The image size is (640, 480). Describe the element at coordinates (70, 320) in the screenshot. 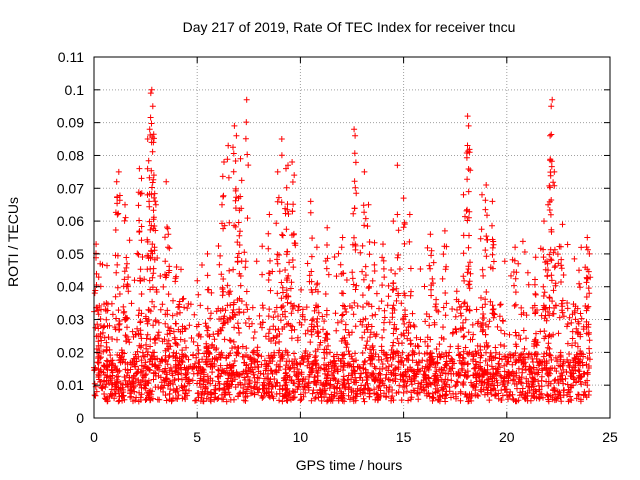

I see `y-tick-label: 0.03` at that location.